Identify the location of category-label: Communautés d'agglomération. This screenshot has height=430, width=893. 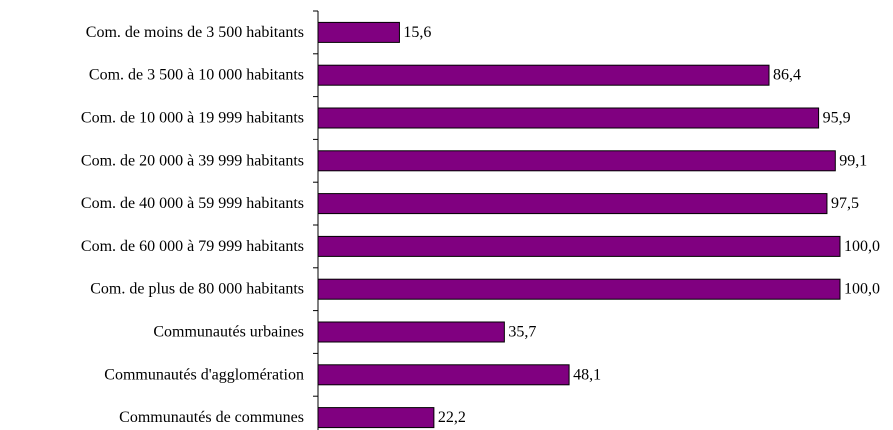
(204, 374).